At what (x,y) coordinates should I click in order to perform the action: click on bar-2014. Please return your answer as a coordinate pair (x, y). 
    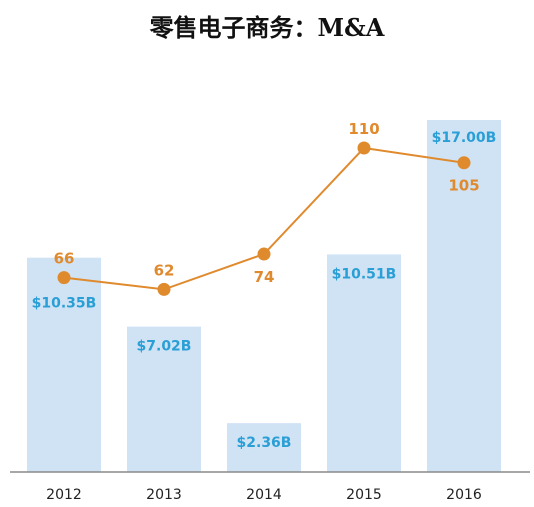
    Looking at the image, I should click on (264, 447).